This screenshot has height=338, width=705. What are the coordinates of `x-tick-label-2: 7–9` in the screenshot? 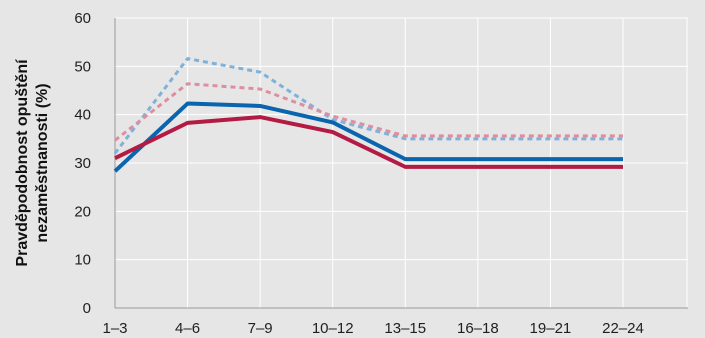 It's located at (260, 328).